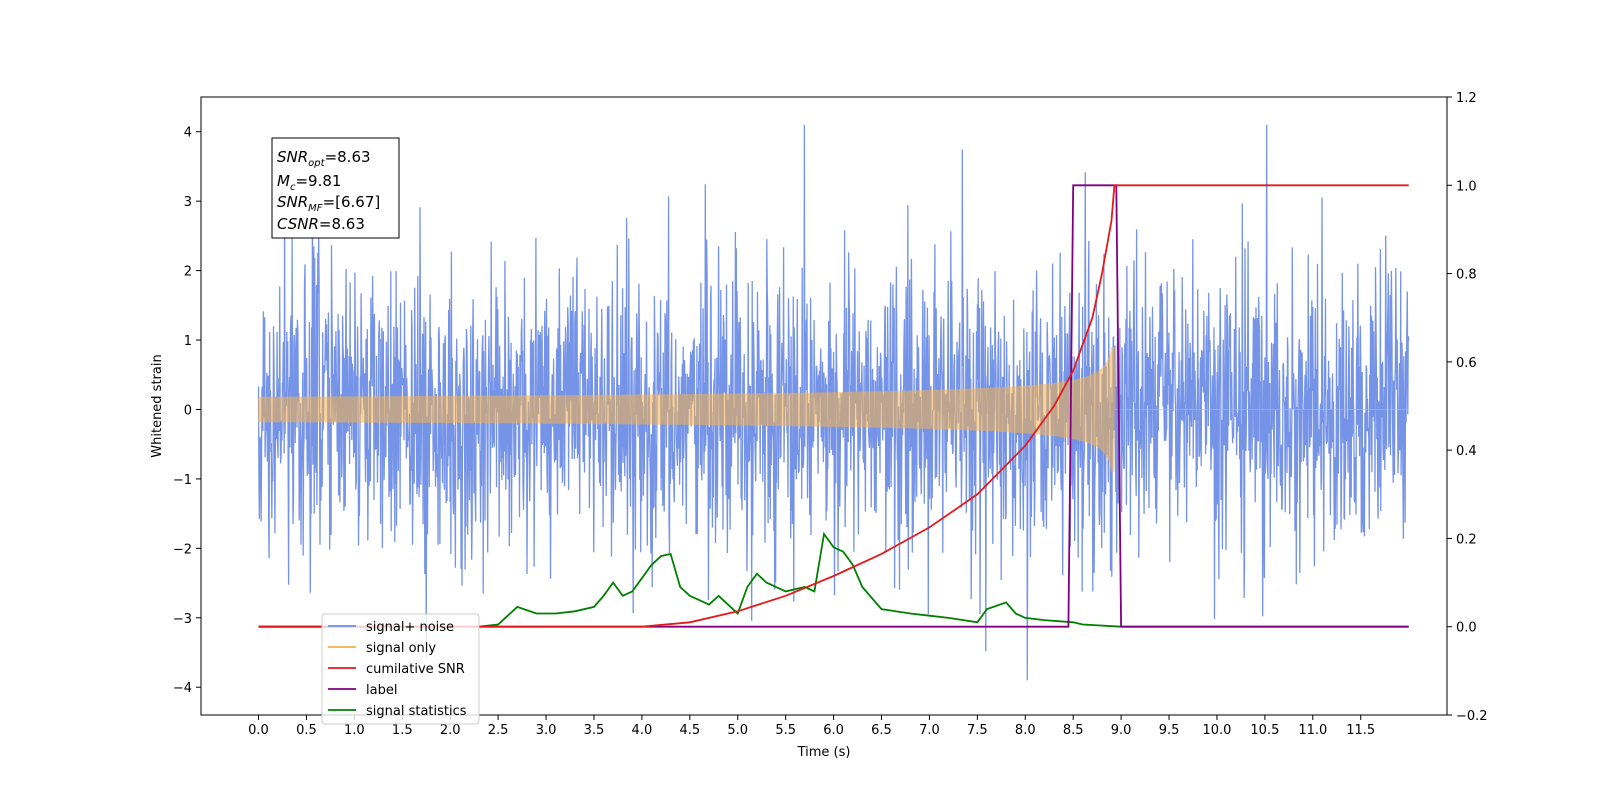 This screenshot has height=800, width=1600. I want to click on annotation-snr-mf: SNRMF=[6.67], so click(328, 203).